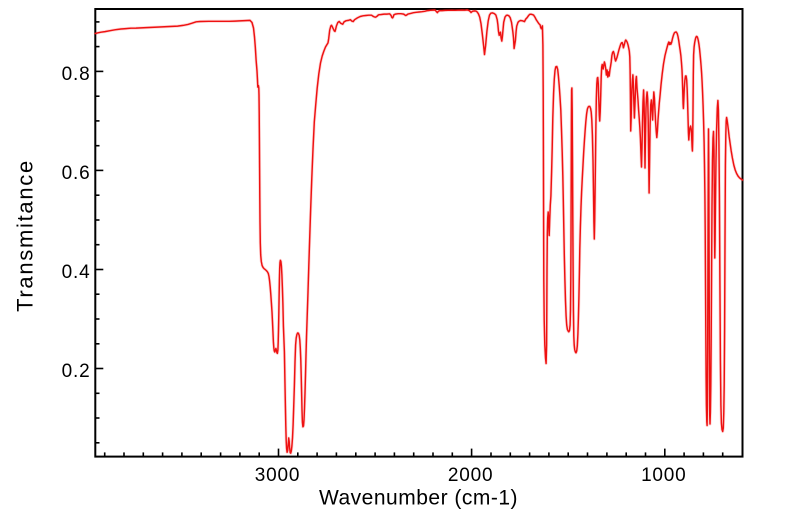 The width and height of the screenshot is (799, 516). What do you see at coordinates (76, 272) in the screenshot?
I see `svg-text: 0.4` at bounding box center [76, 272].